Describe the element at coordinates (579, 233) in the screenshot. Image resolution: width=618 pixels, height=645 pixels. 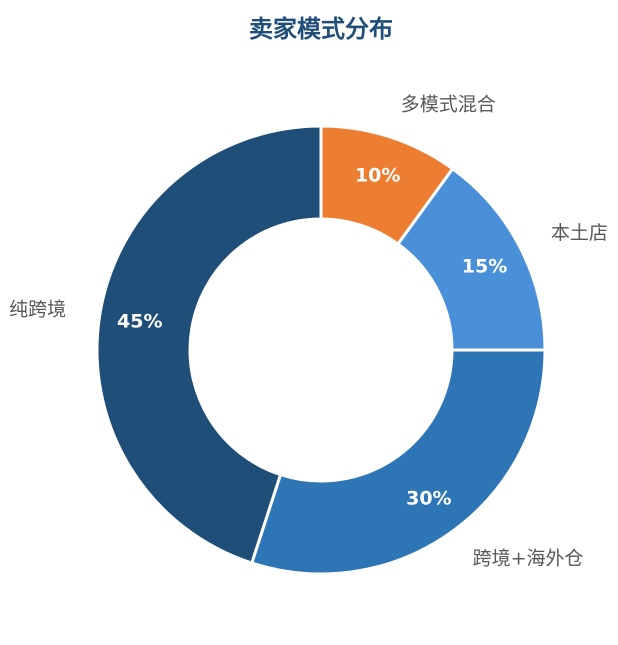
I see `slice-category-label-2: 本土店` at that location.